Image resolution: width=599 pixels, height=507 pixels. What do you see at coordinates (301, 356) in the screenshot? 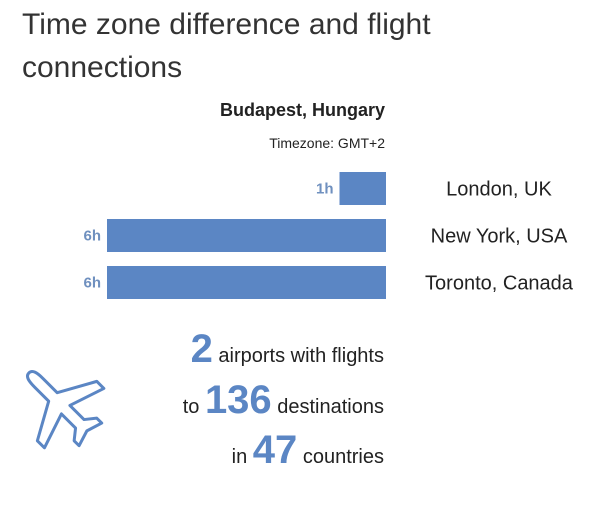
I see `stat-text: airports with flights` at bounding box center [301, 356].